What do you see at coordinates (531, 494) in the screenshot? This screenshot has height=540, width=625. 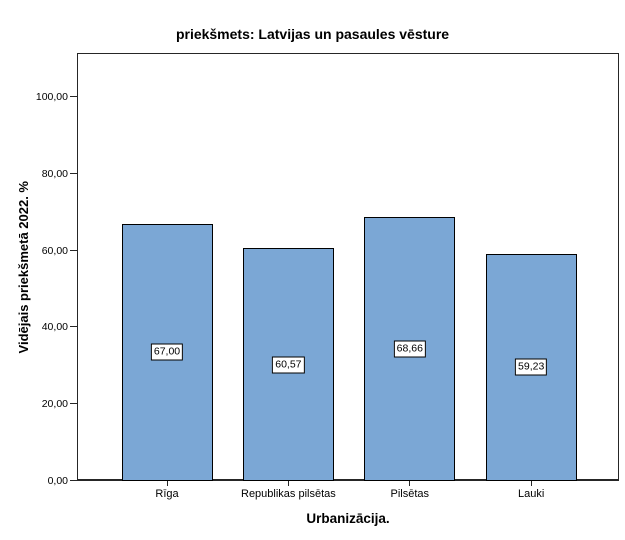 I see `x-category-label: Lauki` at bounding box center [531, 494].